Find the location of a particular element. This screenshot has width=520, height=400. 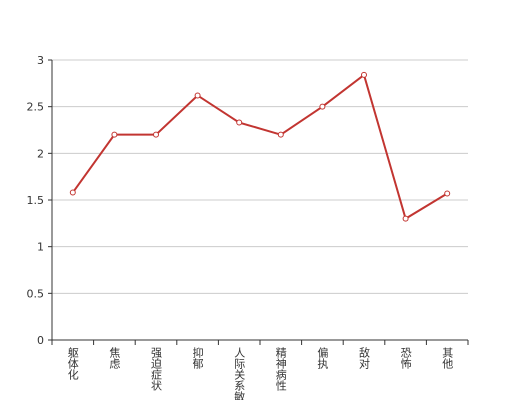

y-tick-label: 0 is located at coordinates (40, 340).